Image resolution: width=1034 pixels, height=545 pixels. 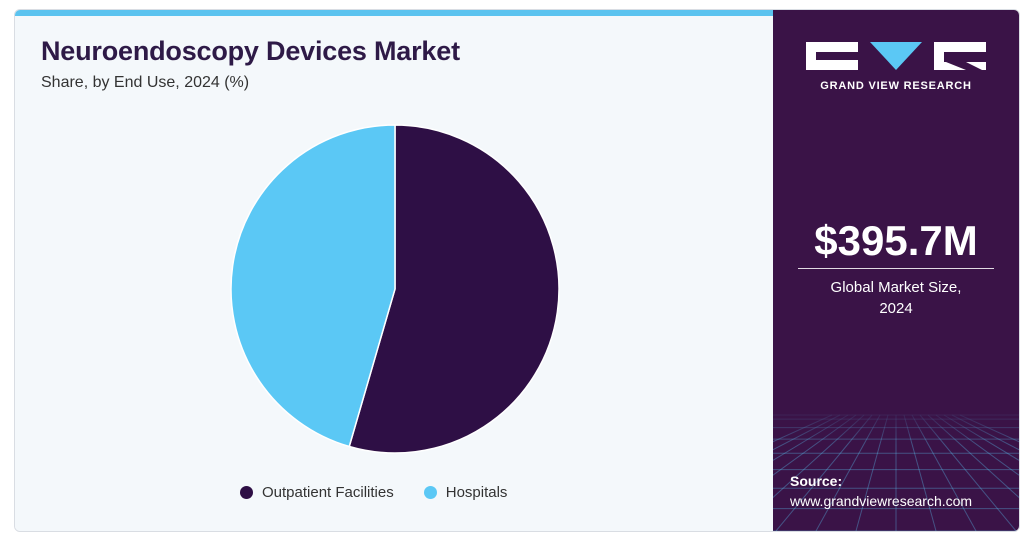 What do you see at coordinates (896, 287) in the screenshot?
I see `market-size-label-line1: Global Market Size,` at bounding box center [896, 287].